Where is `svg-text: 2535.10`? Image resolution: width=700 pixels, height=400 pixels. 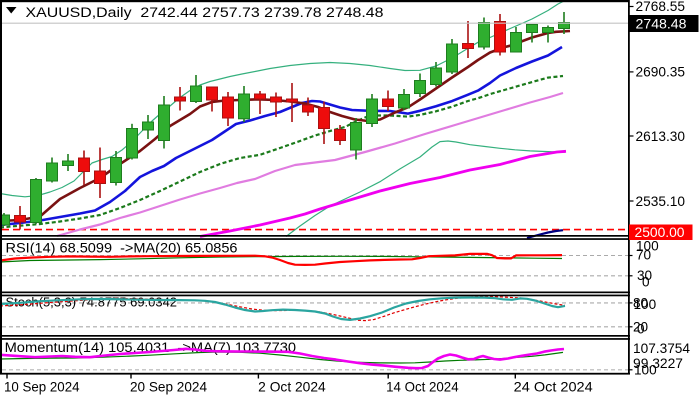
svg-text: 2535.10 is located at coordinates (661, 201).